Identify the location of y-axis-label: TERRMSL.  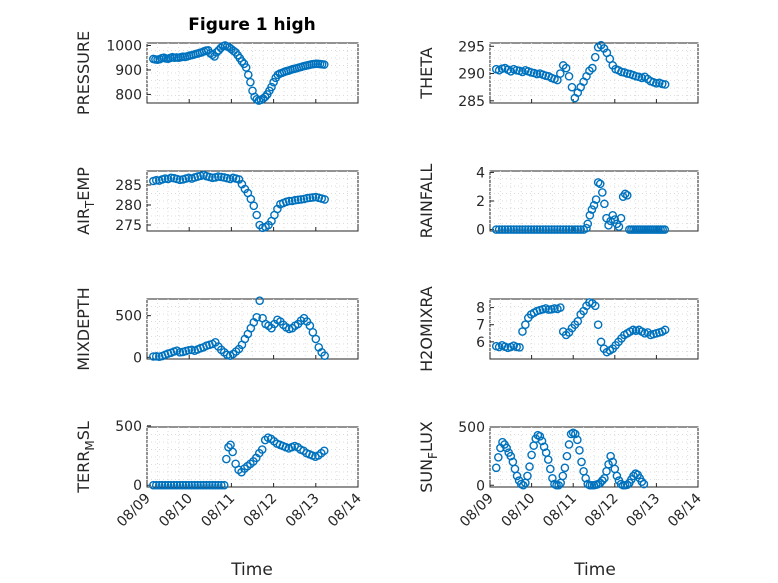
(85, 457).